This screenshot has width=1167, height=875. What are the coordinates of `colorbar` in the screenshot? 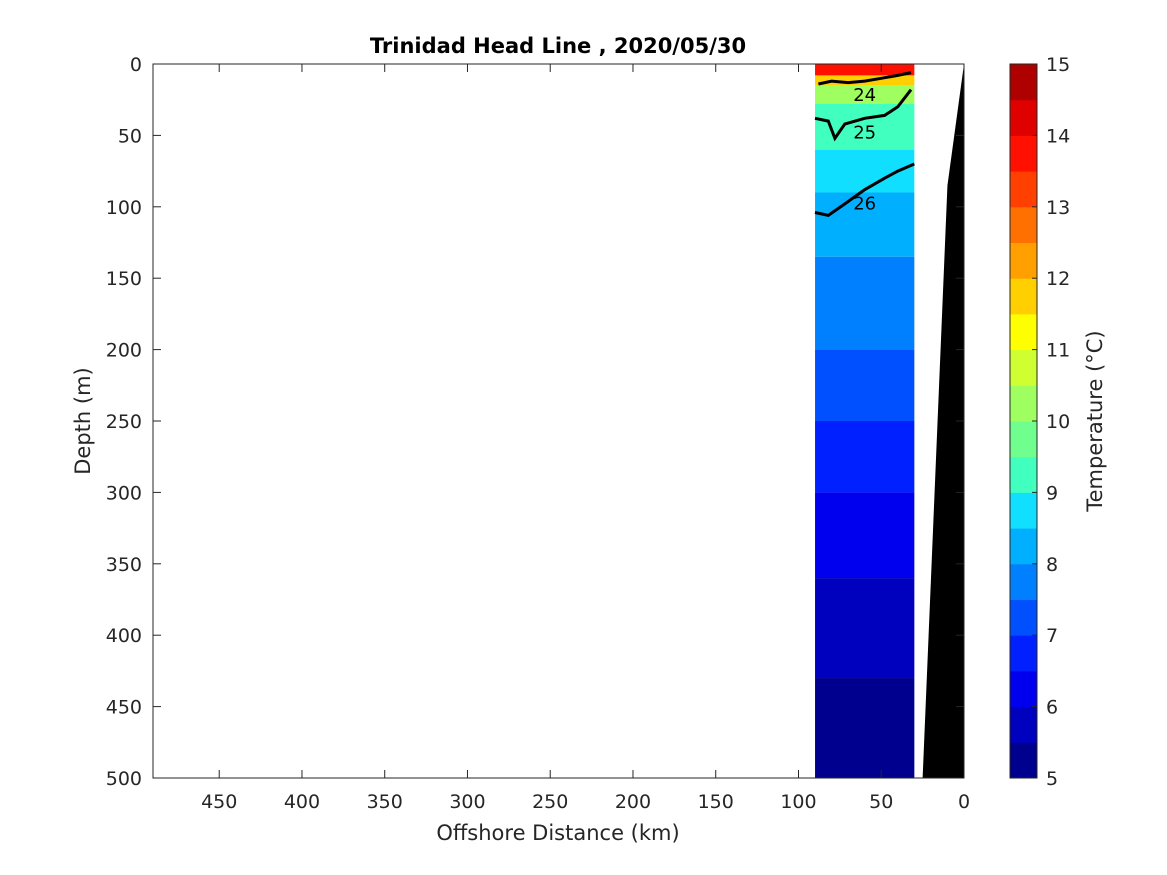 It's located at (1023, 421).